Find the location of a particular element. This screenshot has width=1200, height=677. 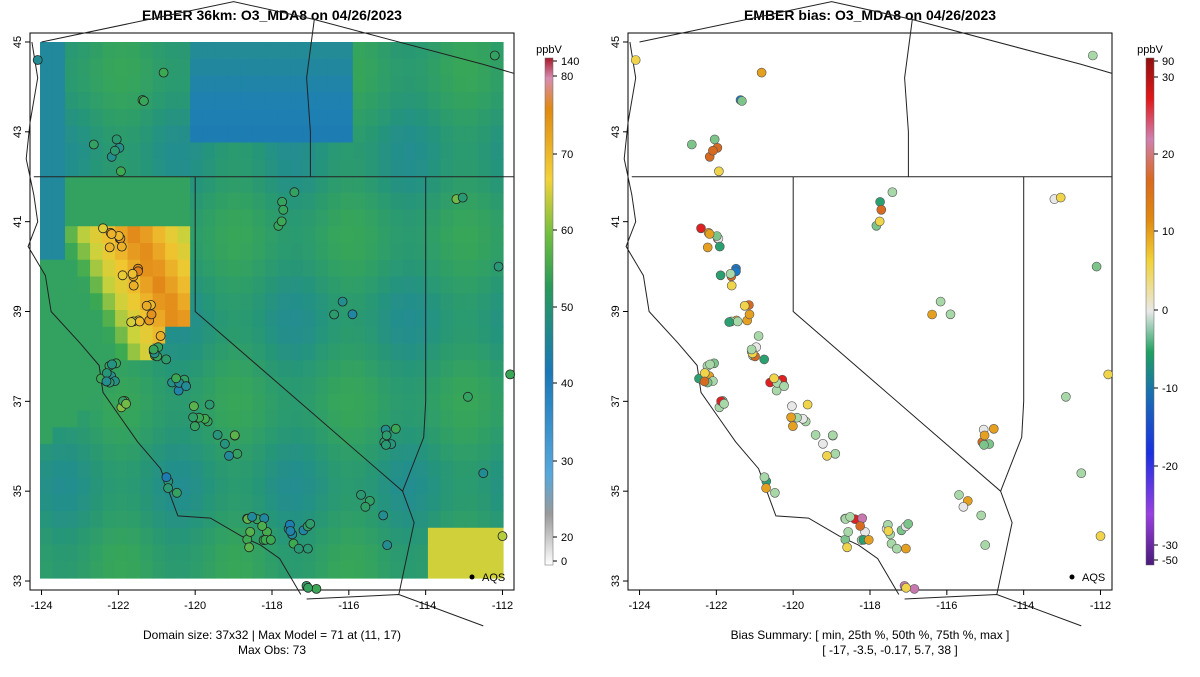

colorbar-tick-label: 60 is located at coordinates (567, 231).